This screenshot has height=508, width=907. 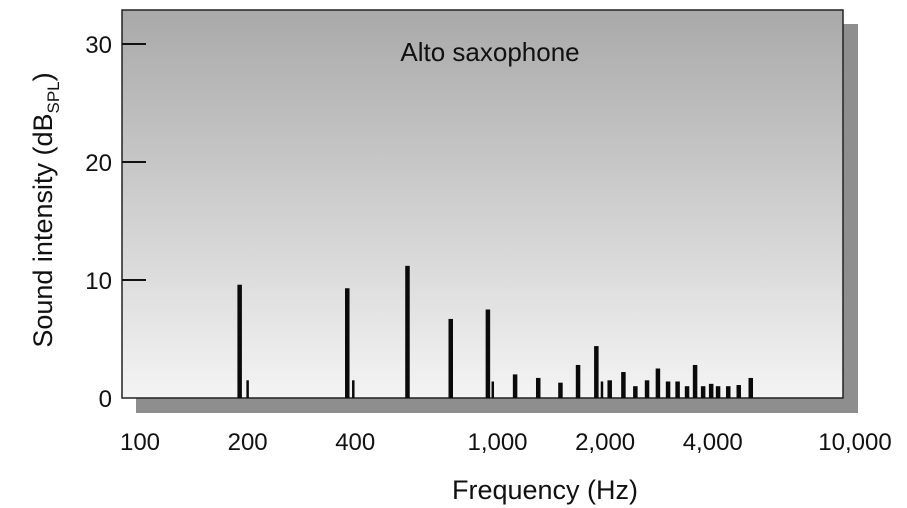 I want to click on x-tick-label: 100, so click(x=140, y=442).